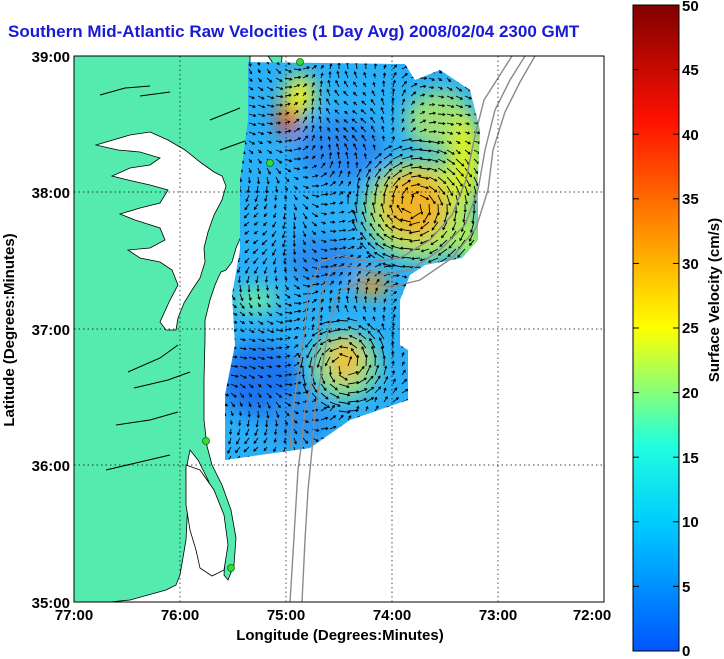  I want to click on y-tick-label: 37:00, so click(51, 330).